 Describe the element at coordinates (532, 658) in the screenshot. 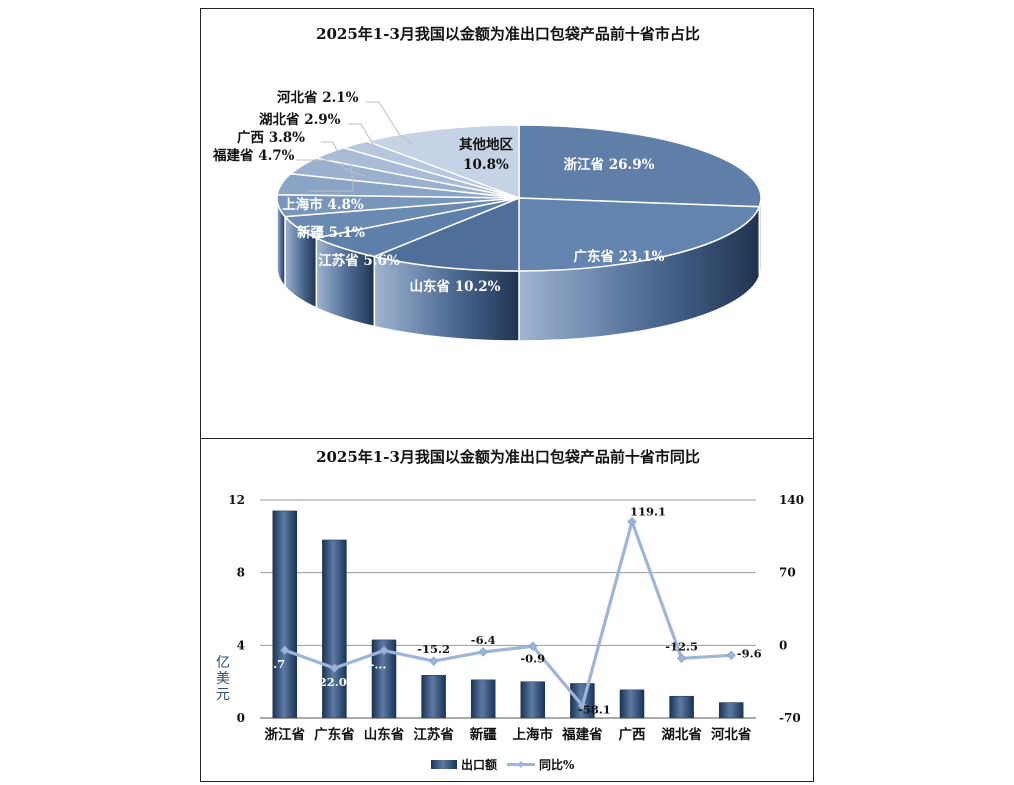

I see `yoy-data-label-5: -0.9` at that location.